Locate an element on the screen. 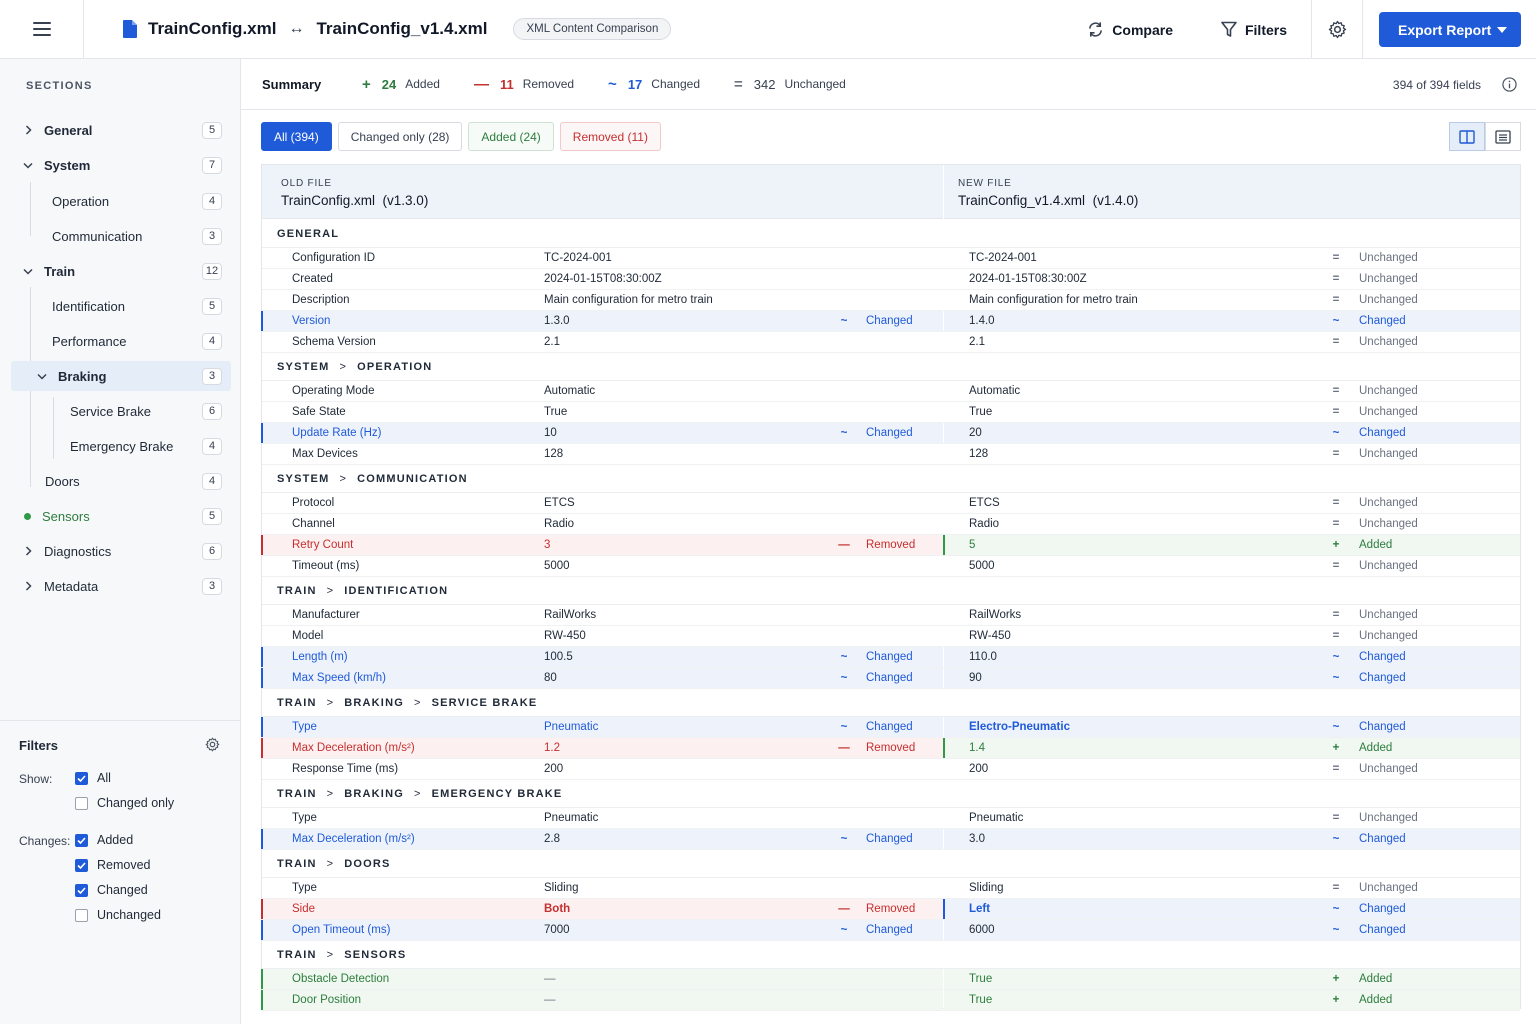  sidebar-item-metadata: Metadata 3 is located at coordinates (121, 586).